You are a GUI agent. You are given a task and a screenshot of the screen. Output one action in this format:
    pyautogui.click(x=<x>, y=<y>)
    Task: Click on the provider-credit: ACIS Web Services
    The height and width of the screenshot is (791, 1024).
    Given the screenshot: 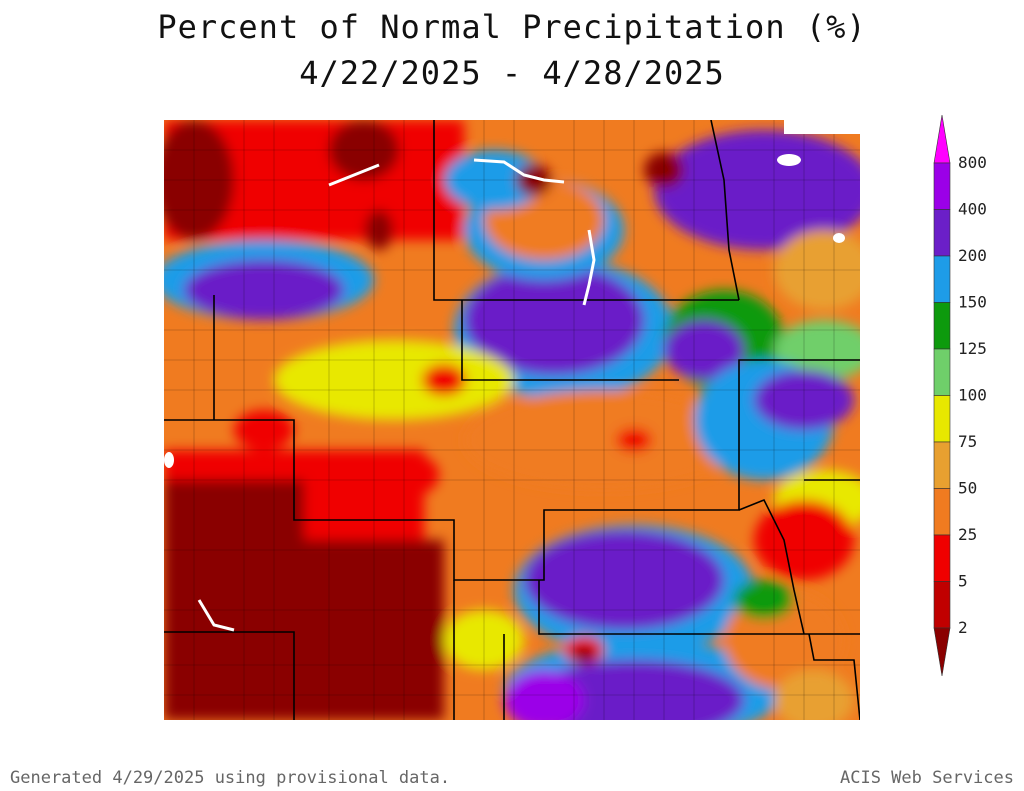 What is the action you would take?
    pyautogui.click(x=927, y=778)
    